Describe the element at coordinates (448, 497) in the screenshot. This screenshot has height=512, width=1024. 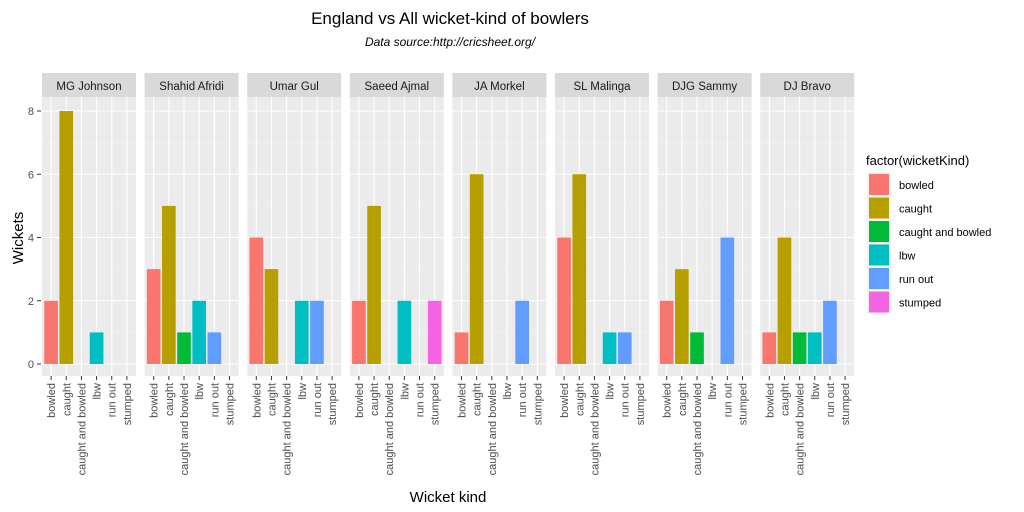
I see `x-axis-label: Wicket kind` at that location.